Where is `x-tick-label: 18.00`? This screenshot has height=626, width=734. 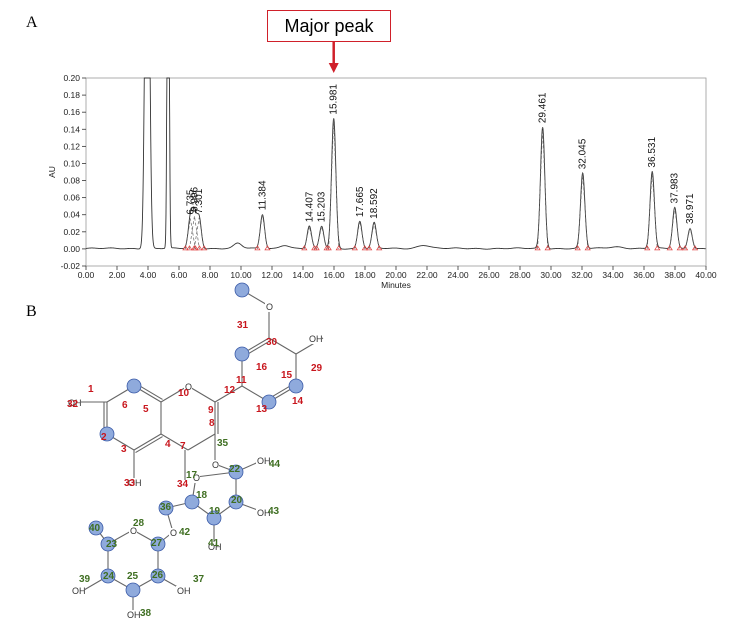 x-tick-label: 18.00 is located at coordinates (365, 275).